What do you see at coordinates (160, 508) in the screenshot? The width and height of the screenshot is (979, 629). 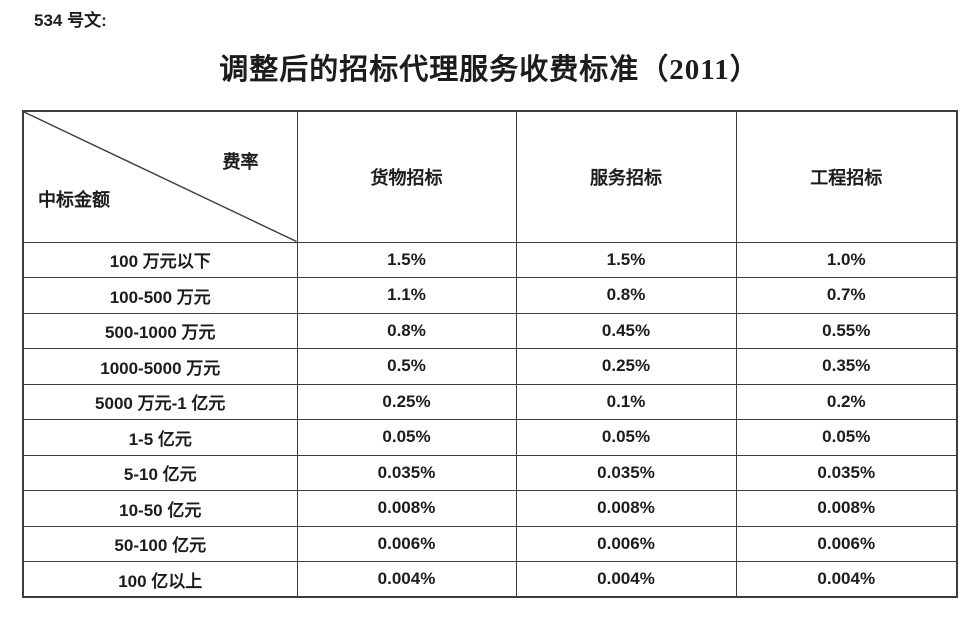 I see `row-label-cell: 10-50 亿元` at bounding box center [160, 508].